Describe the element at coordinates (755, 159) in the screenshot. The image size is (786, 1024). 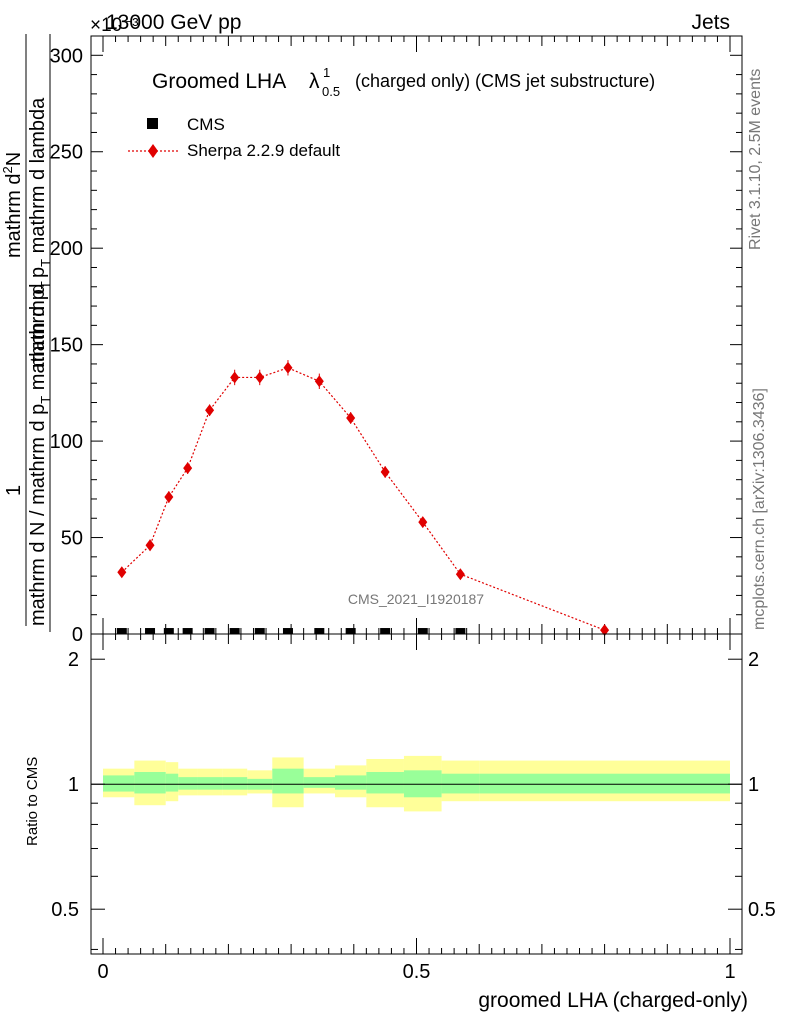
I see `rivet-version-label: Rivet 3.1.10, 2.5M events` at that location.